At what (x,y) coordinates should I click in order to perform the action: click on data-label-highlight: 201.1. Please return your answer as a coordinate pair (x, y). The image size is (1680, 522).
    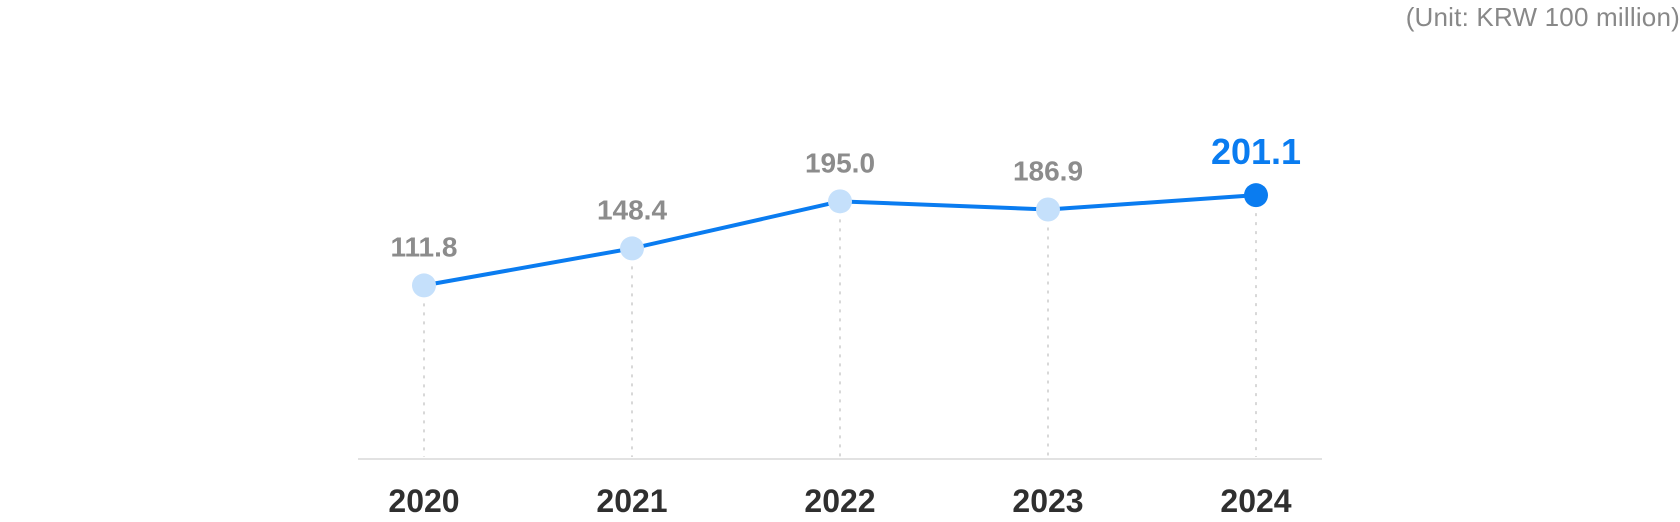
    Looking at the image, I should click on (1256, 151).